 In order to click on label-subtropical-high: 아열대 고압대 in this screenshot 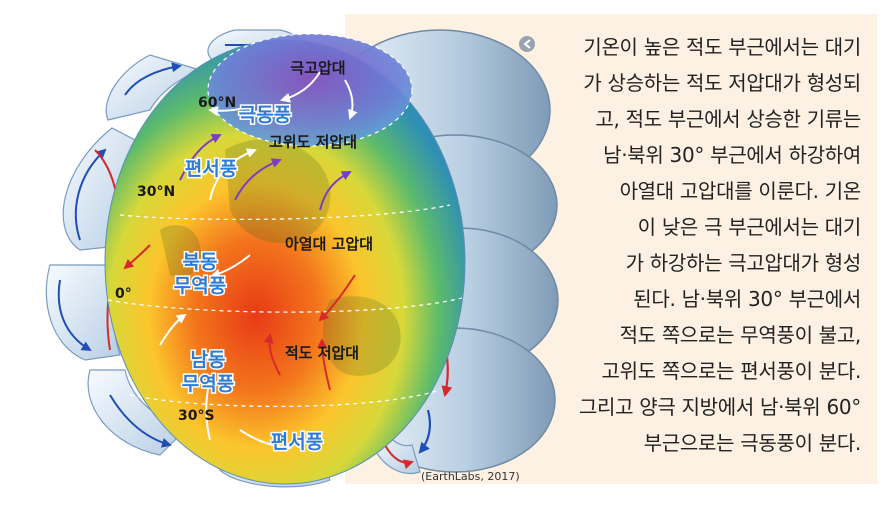, I will do `click(329, 244)`.